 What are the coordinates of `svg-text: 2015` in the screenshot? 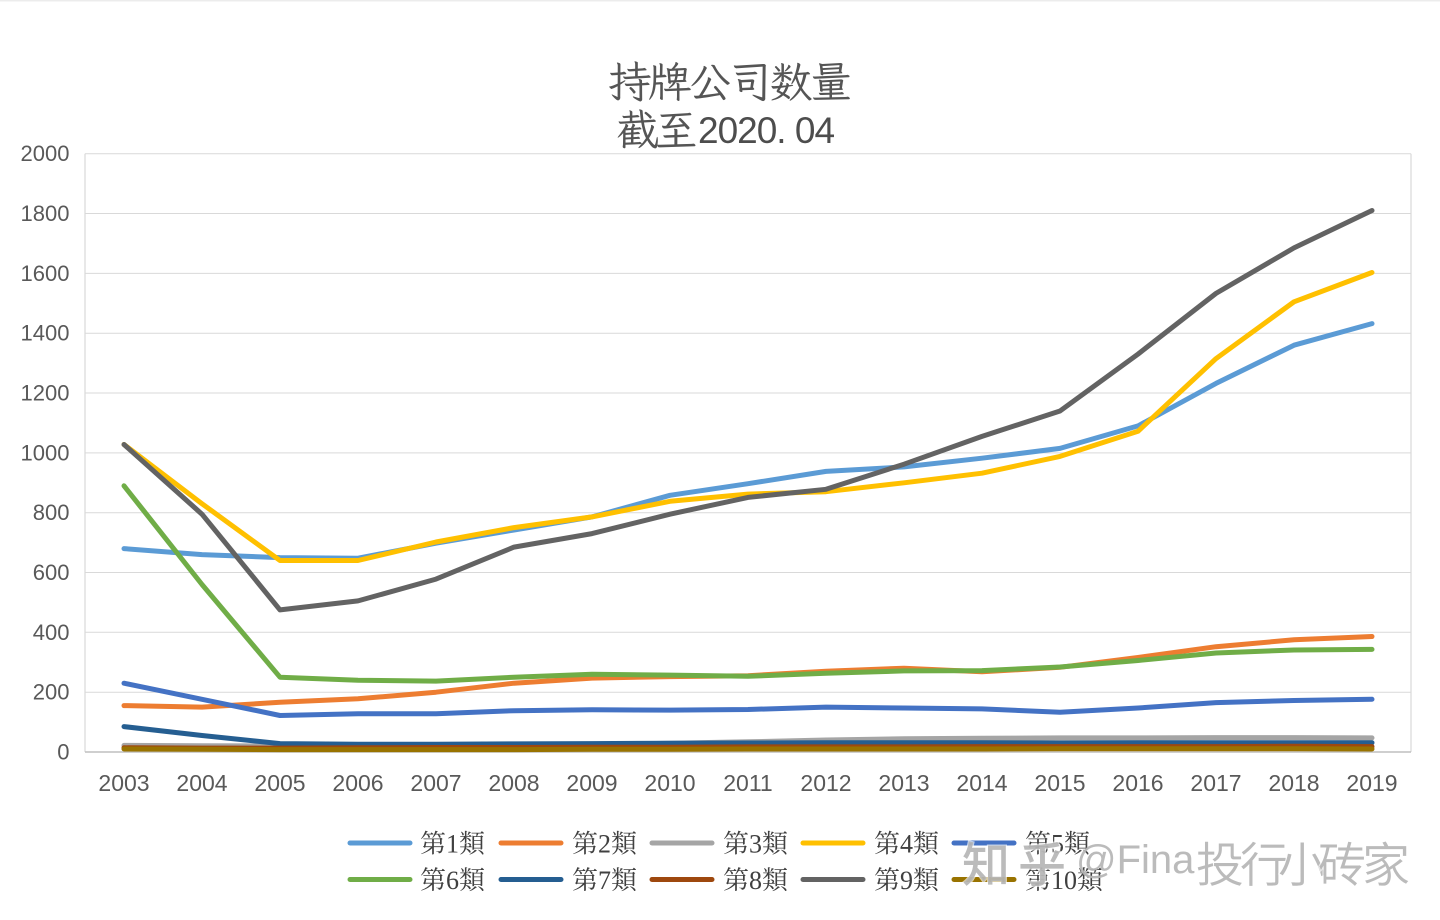 It's located at (1059, 783).